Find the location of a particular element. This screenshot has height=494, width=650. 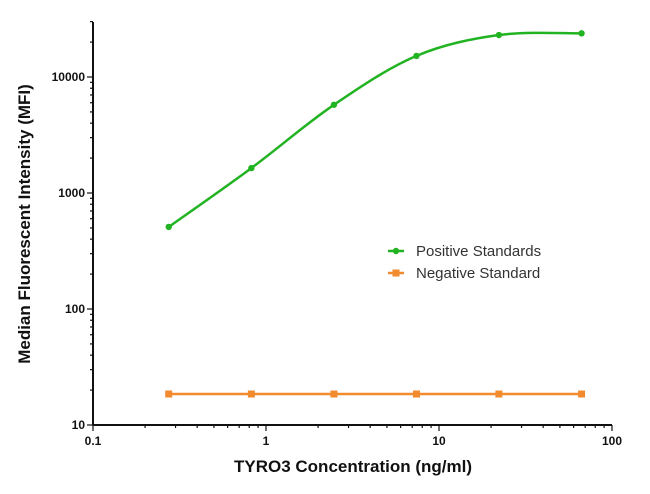

legend-label-negative: Negative Standard is located at coordinates (478, 273).